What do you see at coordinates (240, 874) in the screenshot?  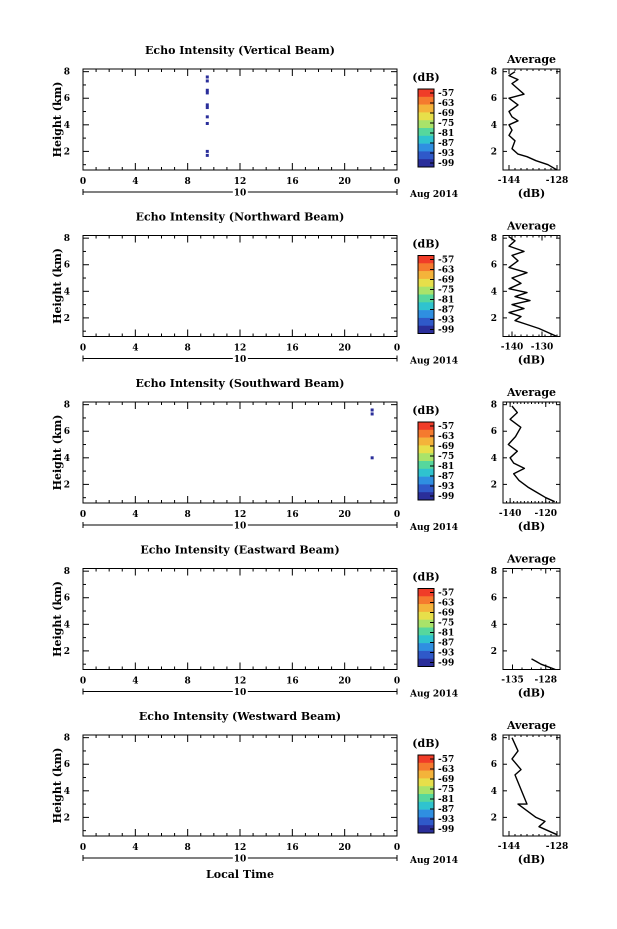 I see `x-axis-label-local-time: Local Time` at bounding box center [240, 874].